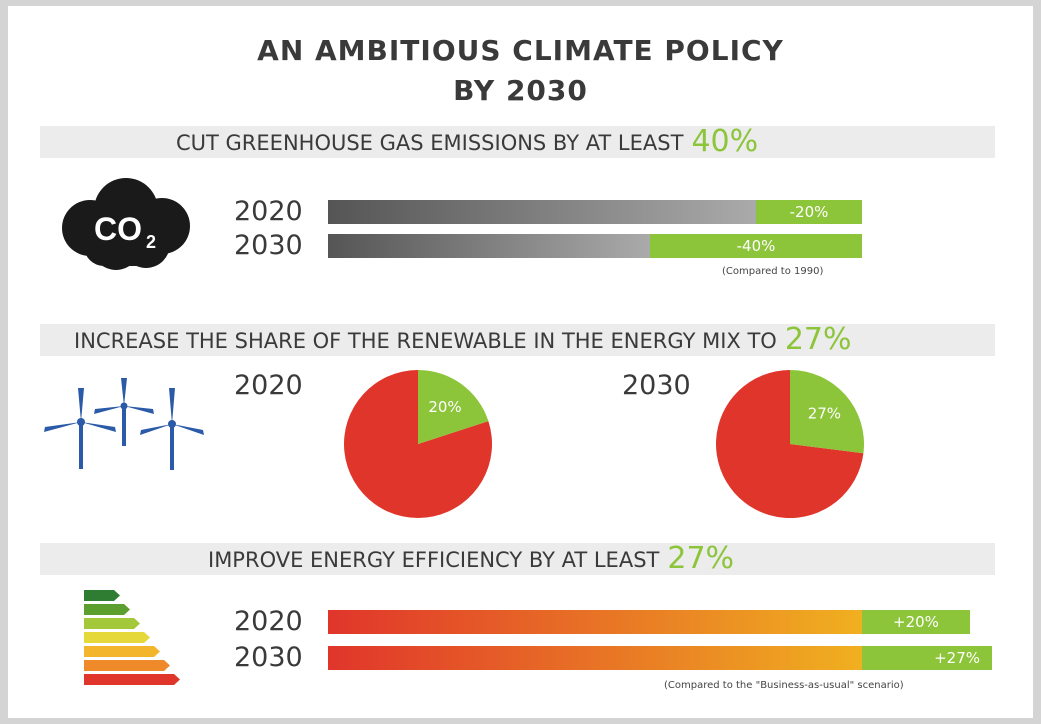 The image size is (1041, 724). I want to click on co2-cloud-icon: CO 2, so click(126, 224).